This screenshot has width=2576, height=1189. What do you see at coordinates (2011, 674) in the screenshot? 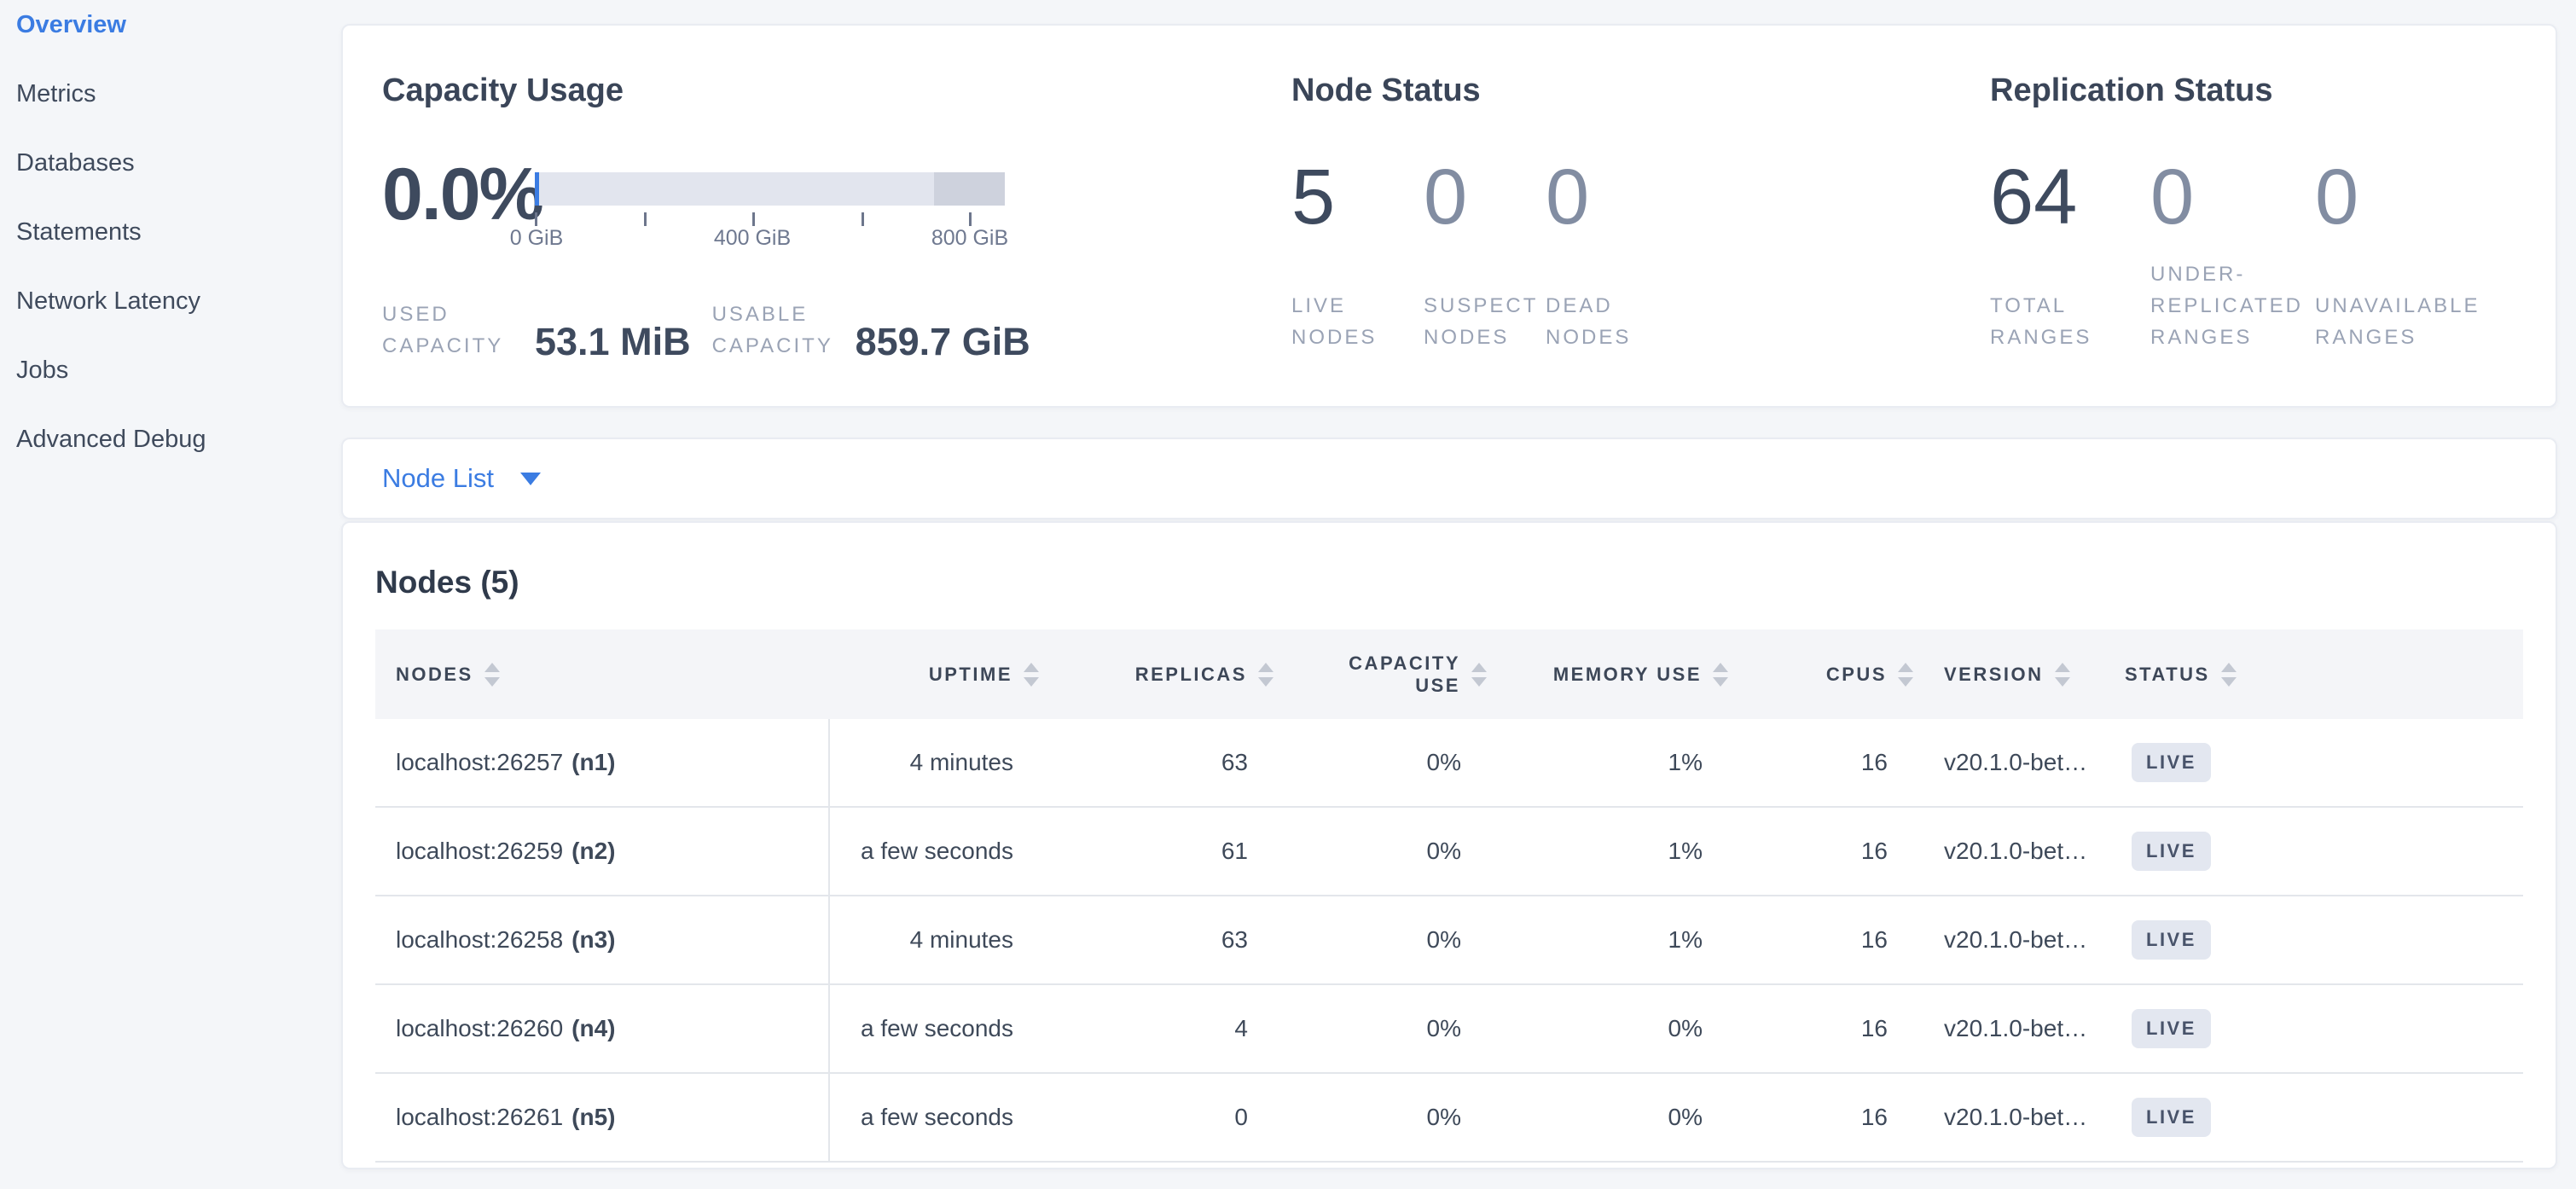
I see `column-header-version: VERSION` at bounding box center [2011, 674].